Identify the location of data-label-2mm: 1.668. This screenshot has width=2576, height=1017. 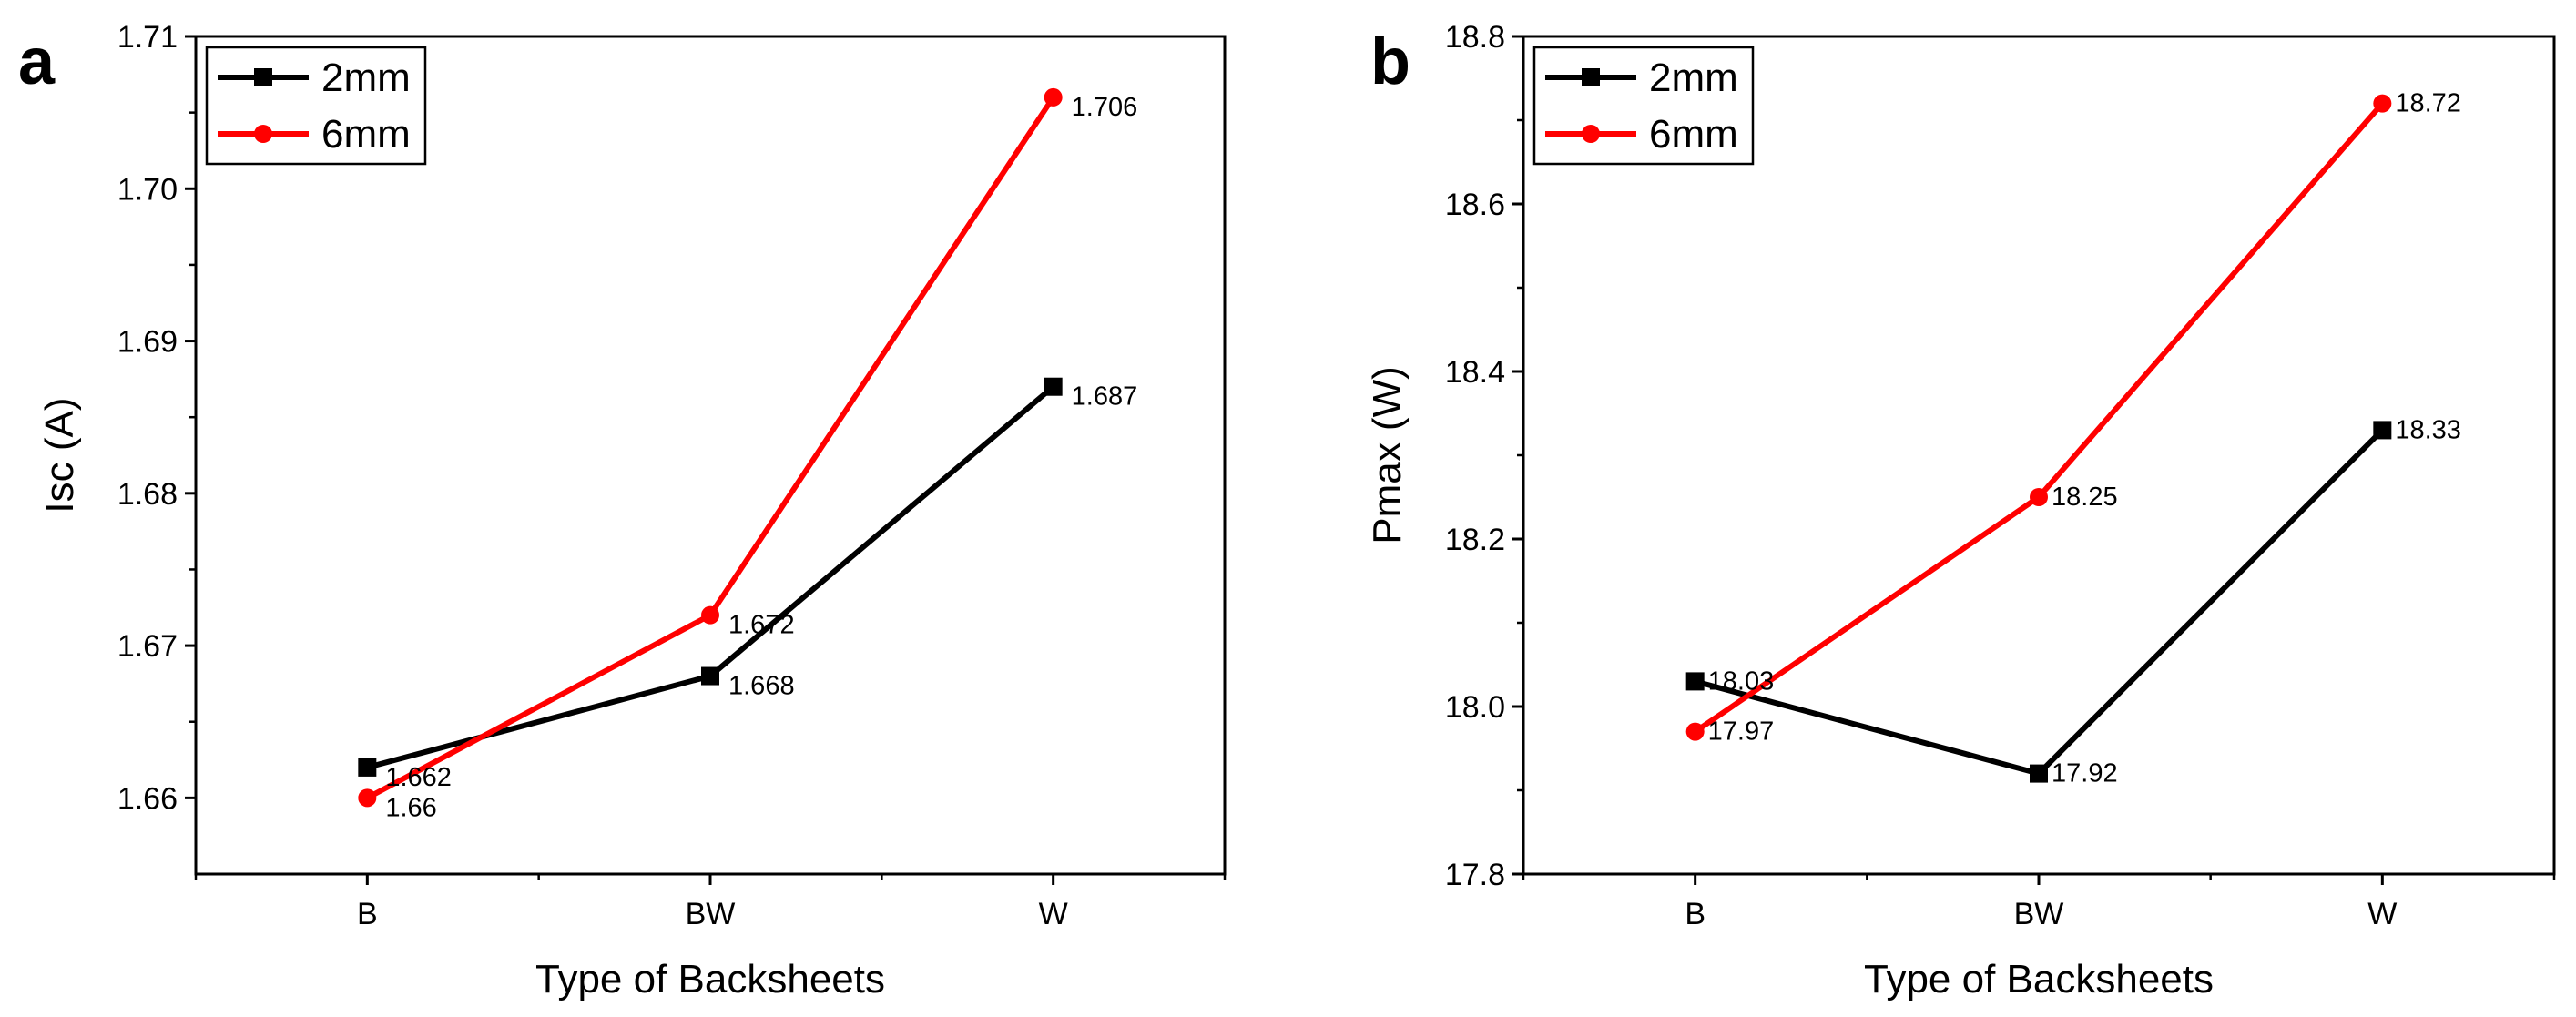
(761, 686).